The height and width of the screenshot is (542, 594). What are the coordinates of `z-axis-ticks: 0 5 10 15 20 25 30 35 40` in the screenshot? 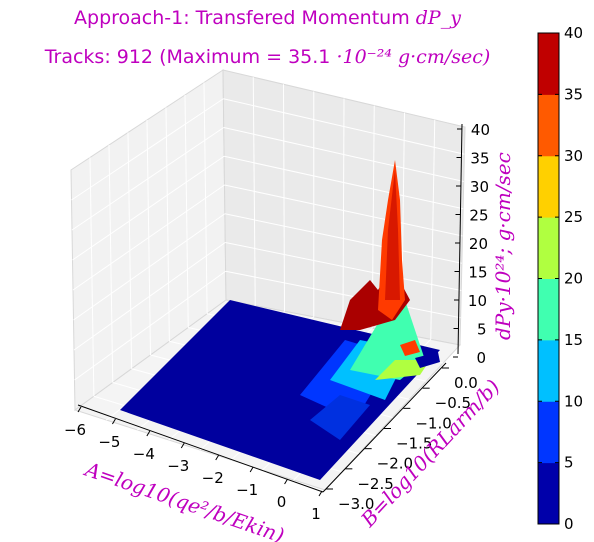 It's located at (471, 244).